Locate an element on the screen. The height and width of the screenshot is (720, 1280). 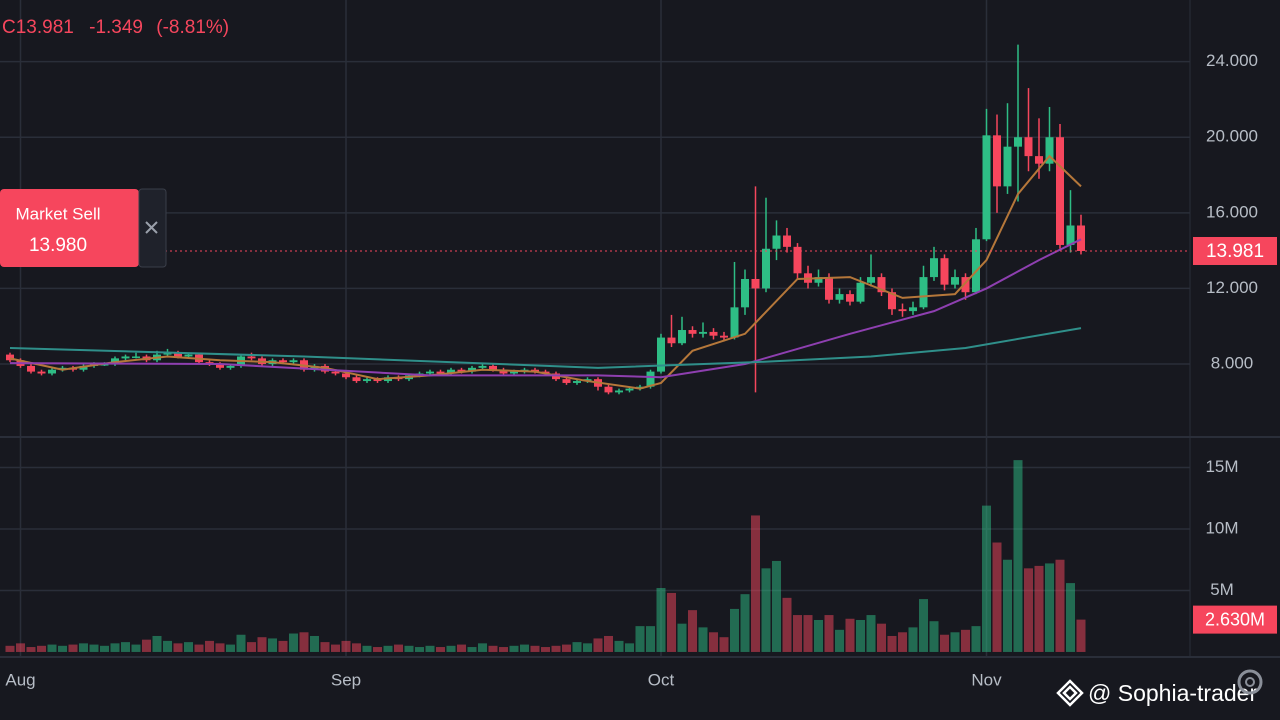
y-tick-label: 24.000 is located at coordinates (1232, 60).